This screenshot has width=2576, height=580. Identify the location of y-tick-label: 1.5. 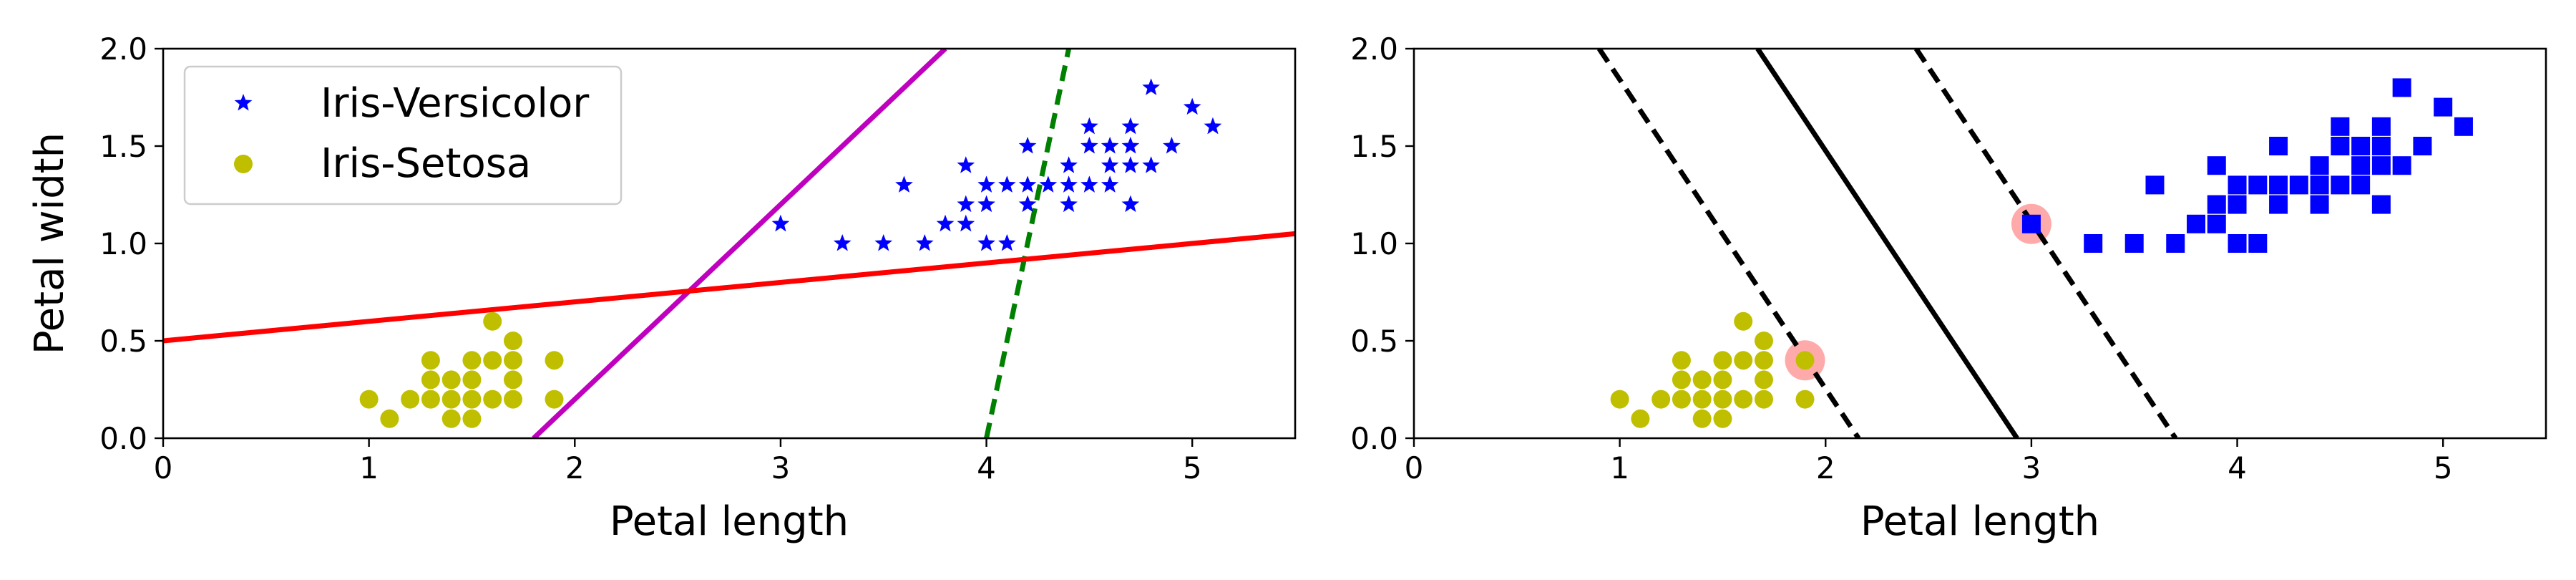
(1374, 146).